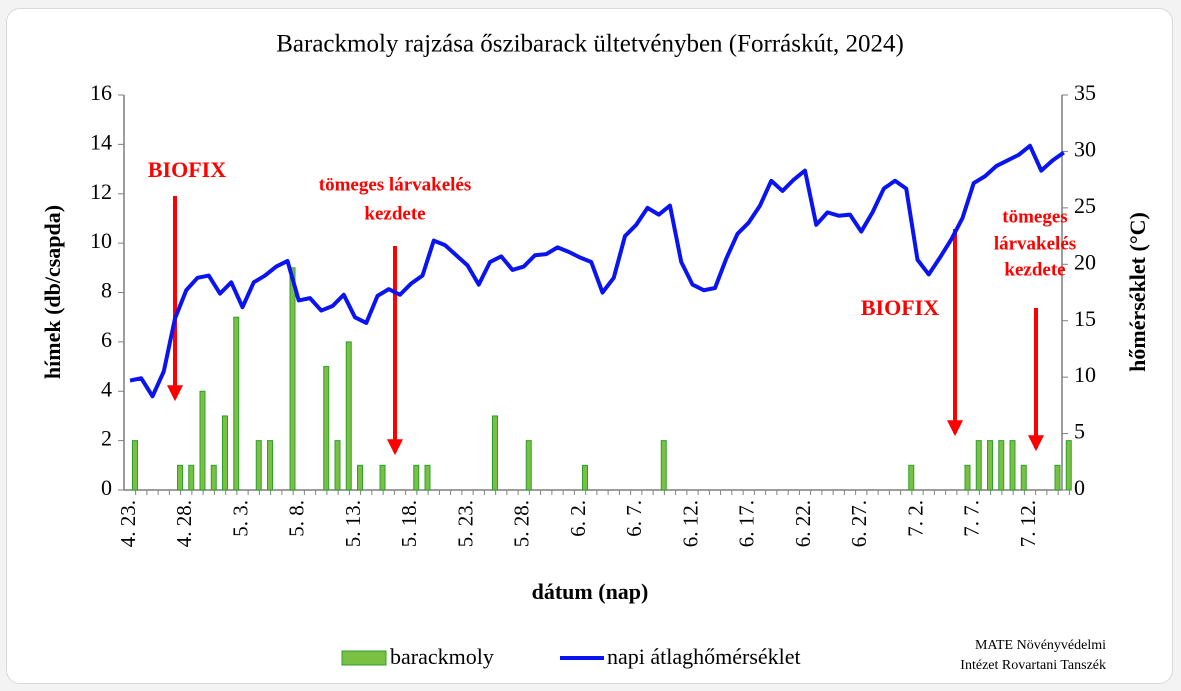 The image size is (1181, 691). What do you see at coordinates (101, 92) in the screenshot?
I see `y-tick-label: 16` at bounding box center [101, 92].